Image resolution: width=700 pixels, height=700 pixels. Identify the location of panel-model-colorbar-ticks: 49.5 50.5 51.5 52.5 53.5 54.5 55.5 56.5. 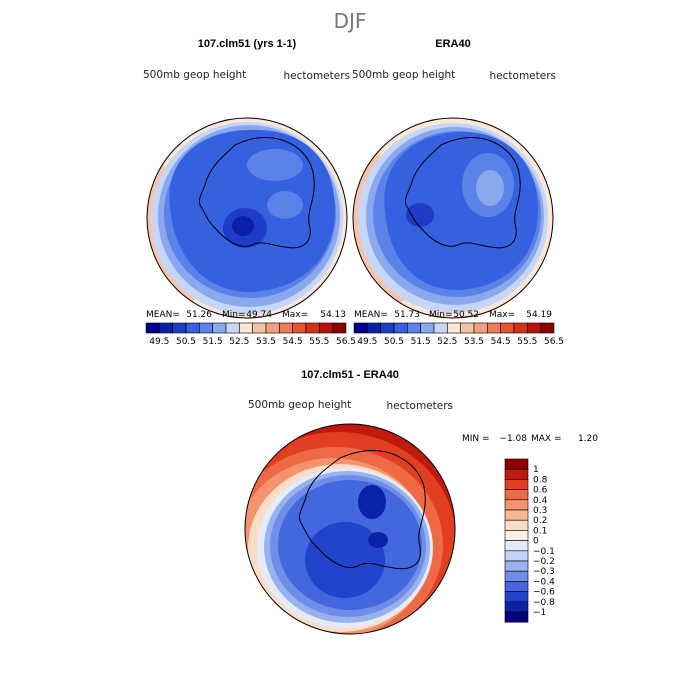
(252, 342).